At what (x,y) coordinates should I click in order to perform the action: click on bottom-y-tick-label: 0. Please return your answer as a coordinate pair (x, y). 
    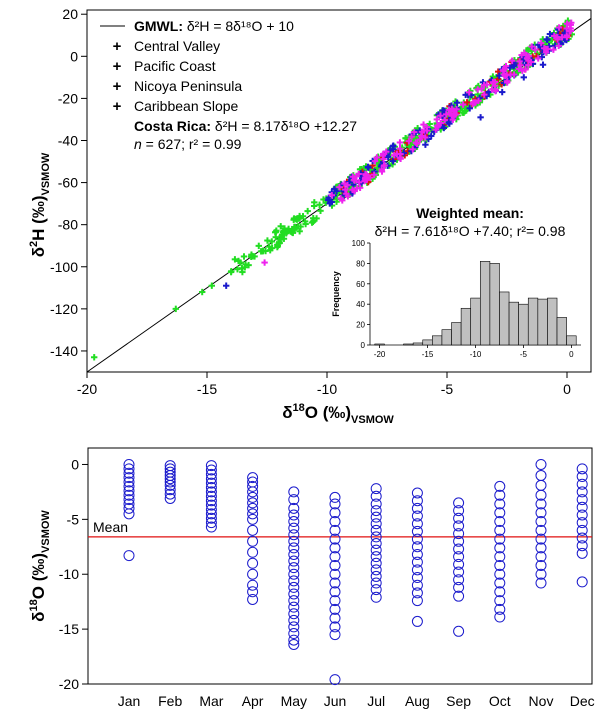
    Looking at the image, I should click on (75, 464).